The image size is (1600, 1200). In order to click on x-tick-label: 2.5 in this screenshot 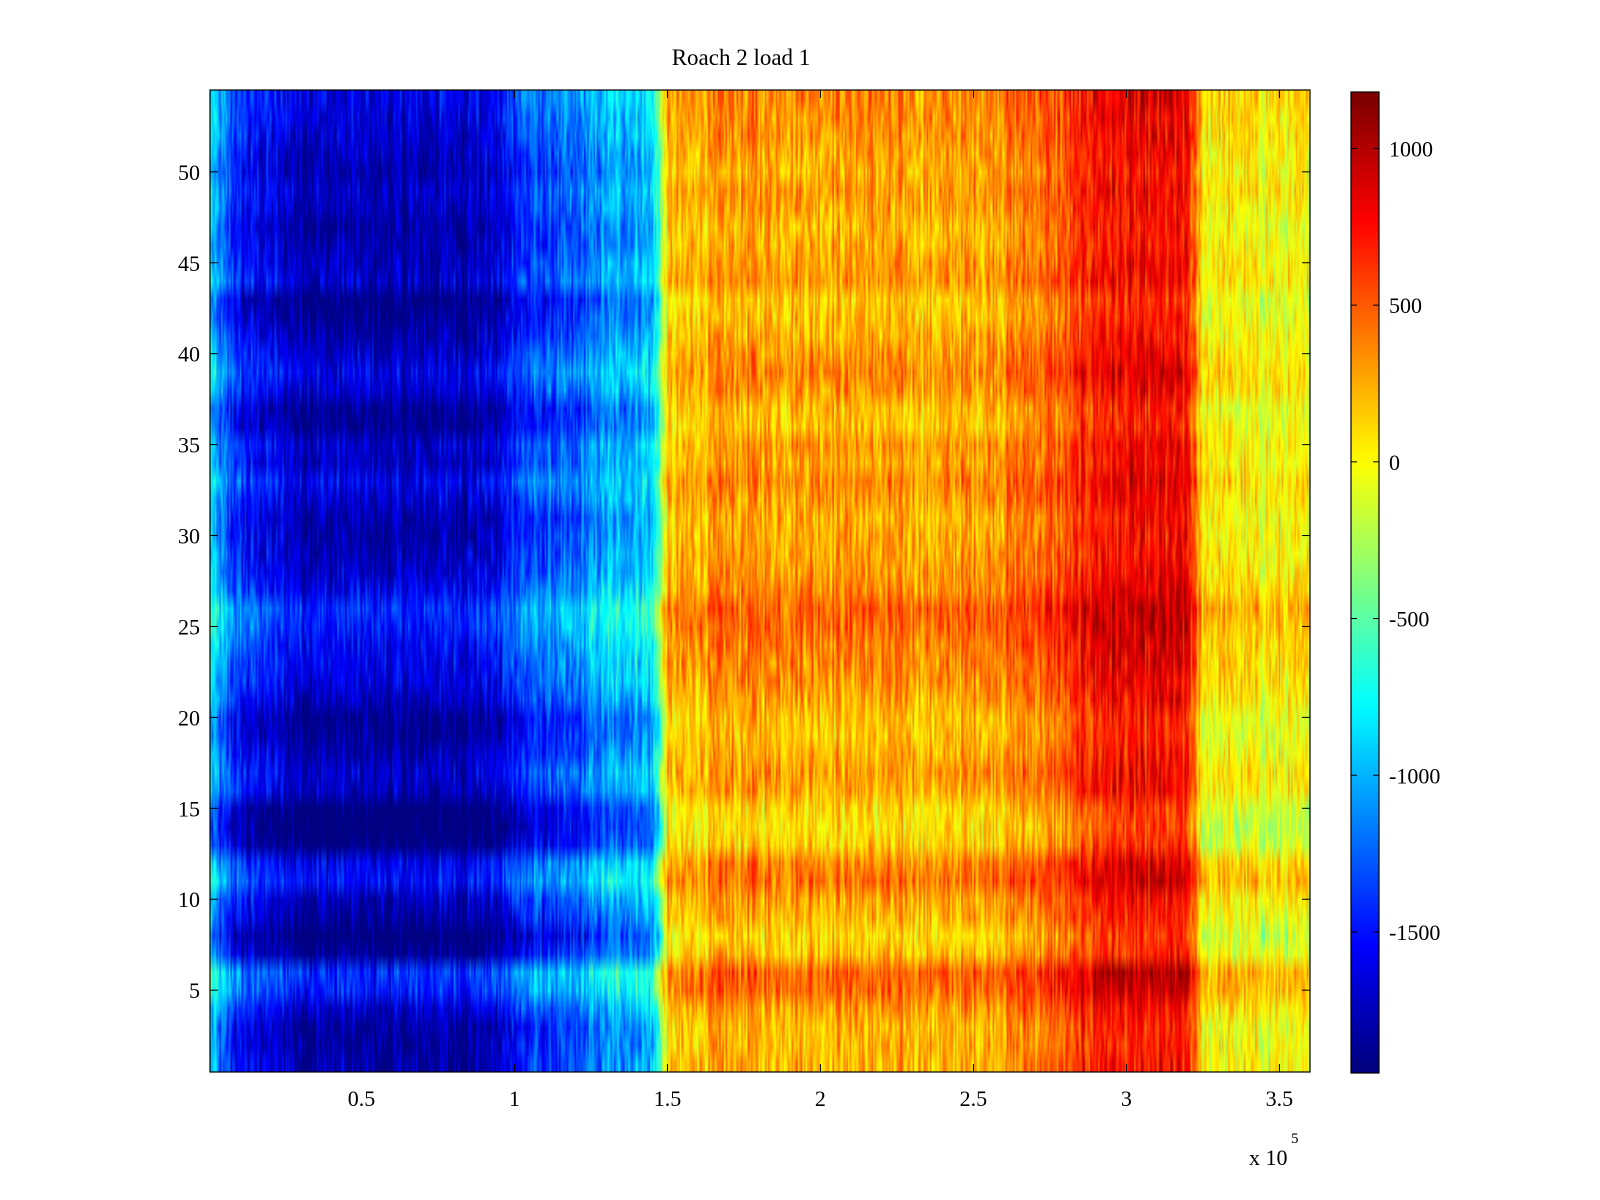, I will do `click(974, 1098)`.